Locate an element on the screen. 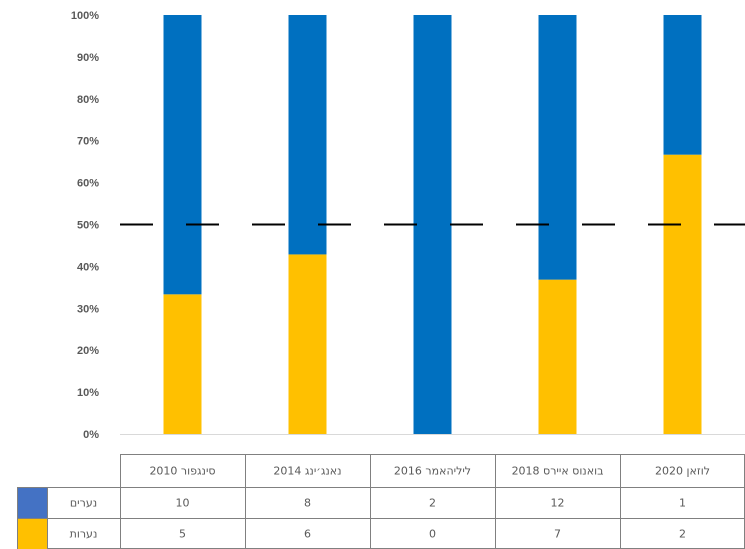 The image size is (745, 549). y-tick-label: 10% is located at coordinates (88, 393).